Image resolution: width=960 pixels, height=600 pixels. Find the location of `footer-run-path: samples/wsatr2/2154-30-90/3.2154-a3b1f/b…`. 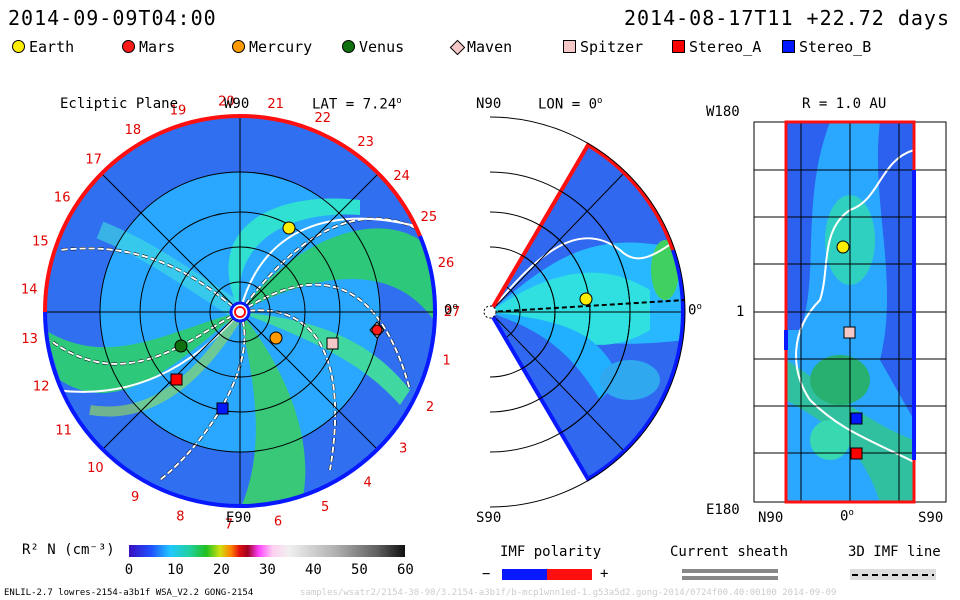

footer-run-path: samples/wsatr2/2154-30-90/3.2154-a3b1f/b… is located at coordinates (568, 593).